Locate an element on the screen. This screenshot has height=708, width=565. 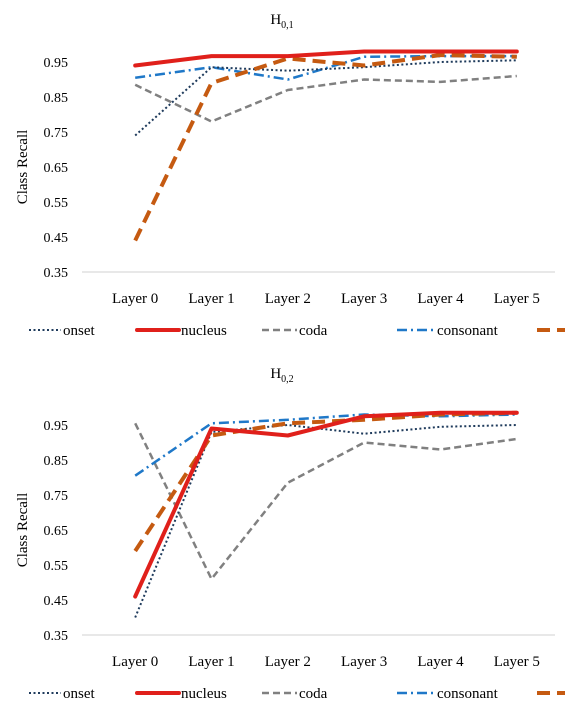
series-line-coda is located at coordinates (325, 98).